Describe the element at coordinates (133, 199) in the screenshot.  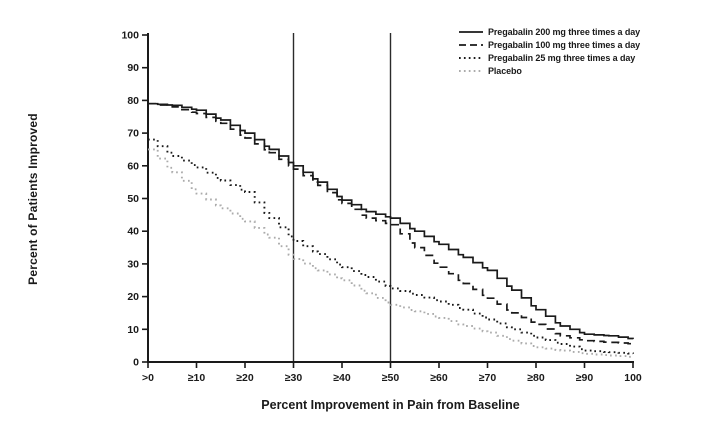
I see `y-tick-label: 50` at that location.